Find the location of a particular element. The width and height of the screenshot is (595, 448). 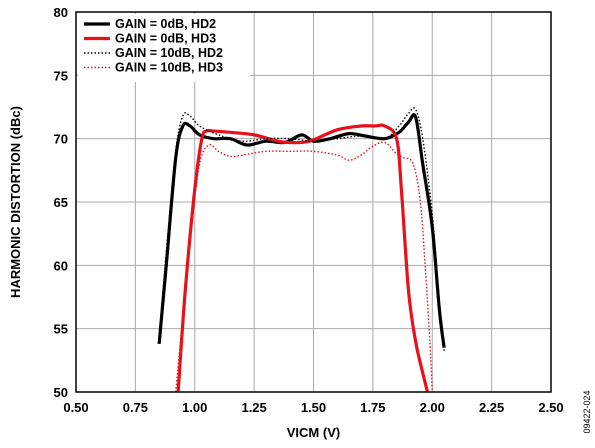

x-tick-labels: 0.50 0.75 1.00 1.25 1.50 1.75 2.00 2.25 2.50 is located at coordinates (313, 407).